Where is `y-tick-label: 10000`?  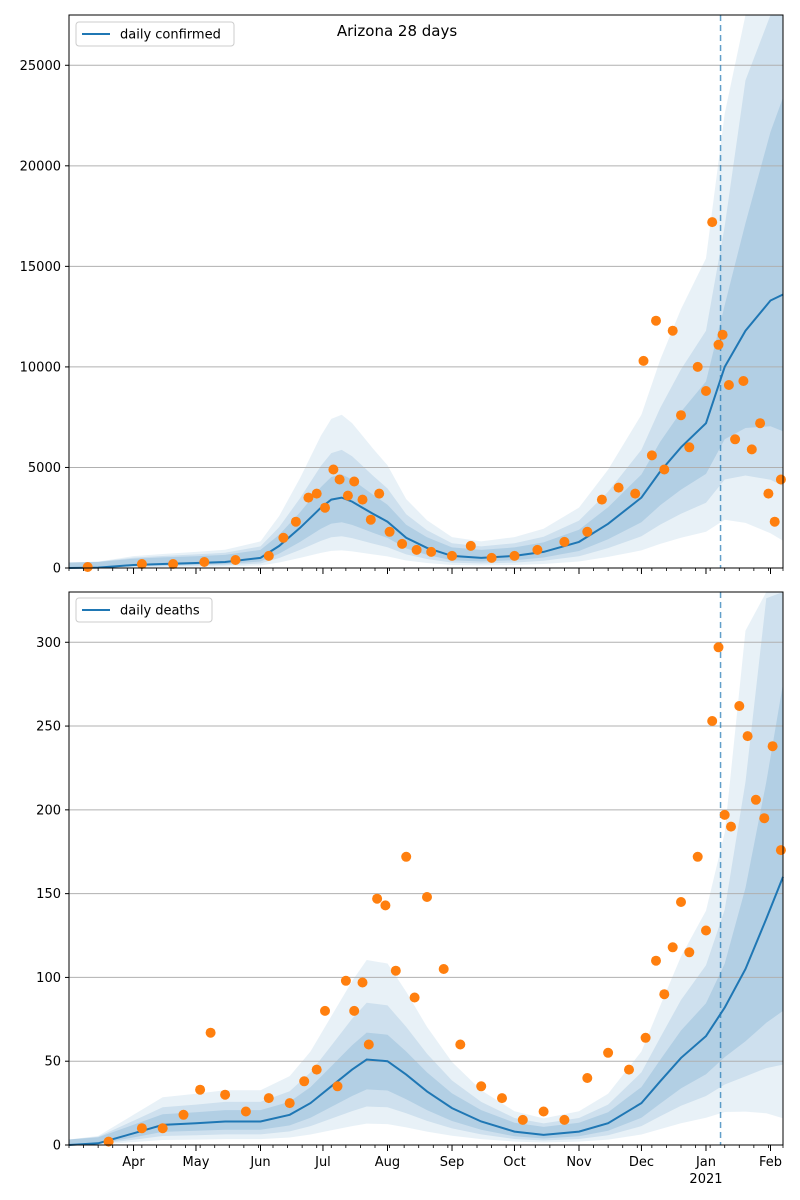
y-tick-label: 10000 is located at coordinates (40, 367).